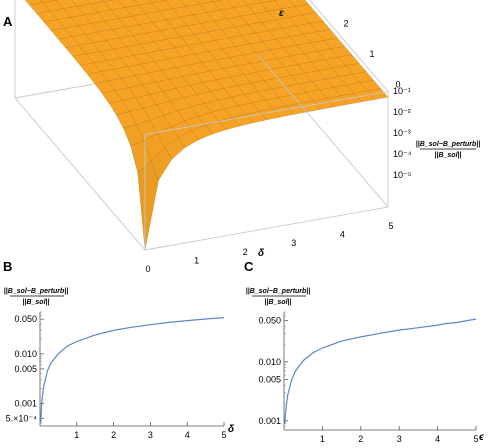 The image size is (491, 448). I want to click on b-label-numerator: ||B_sol−B_perturb||, so click(36, 291).